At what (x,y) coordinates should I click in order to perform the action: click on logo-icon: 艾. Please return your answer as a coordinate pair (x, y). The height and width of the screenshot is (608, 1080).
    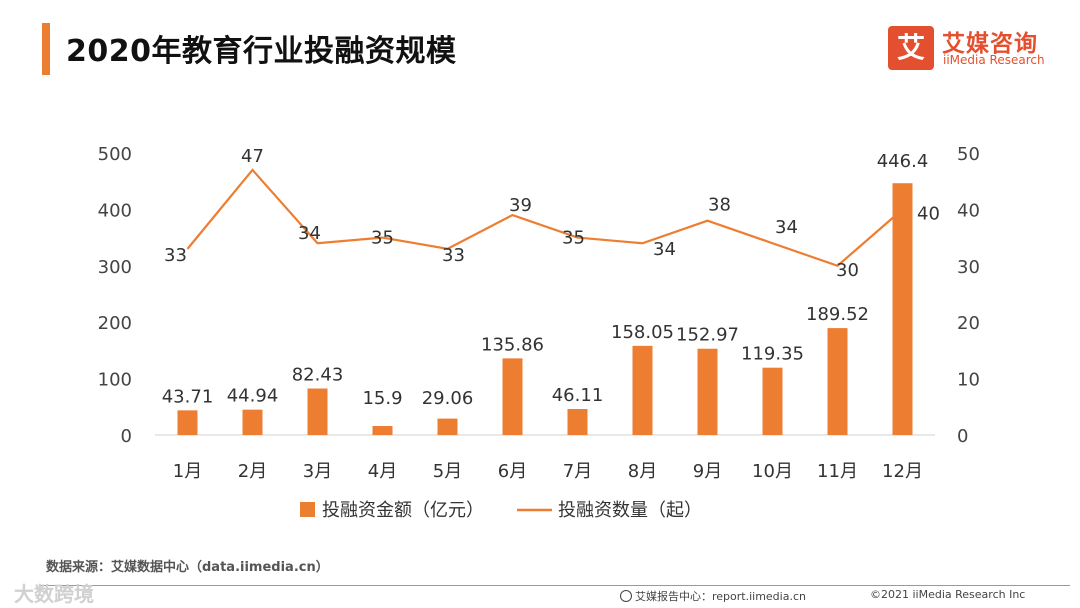
    Looking at the image, I should click on (911, 48).